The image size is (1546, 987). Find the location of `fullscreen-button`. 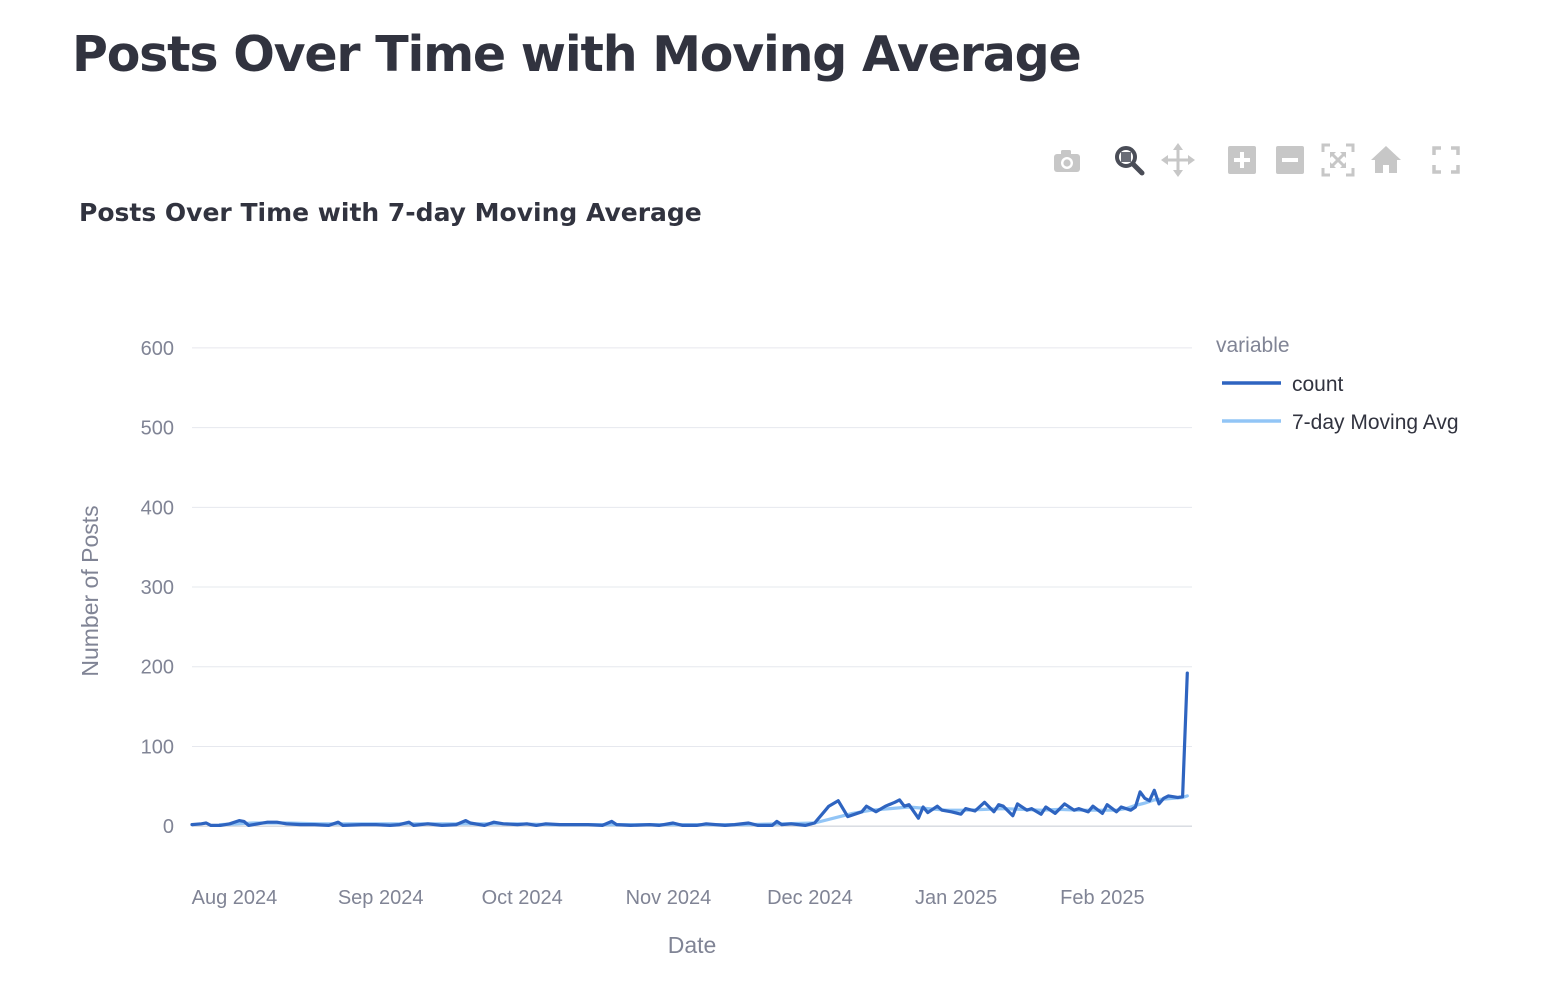

fullscreen-button is located at coordinates (1446, 160).